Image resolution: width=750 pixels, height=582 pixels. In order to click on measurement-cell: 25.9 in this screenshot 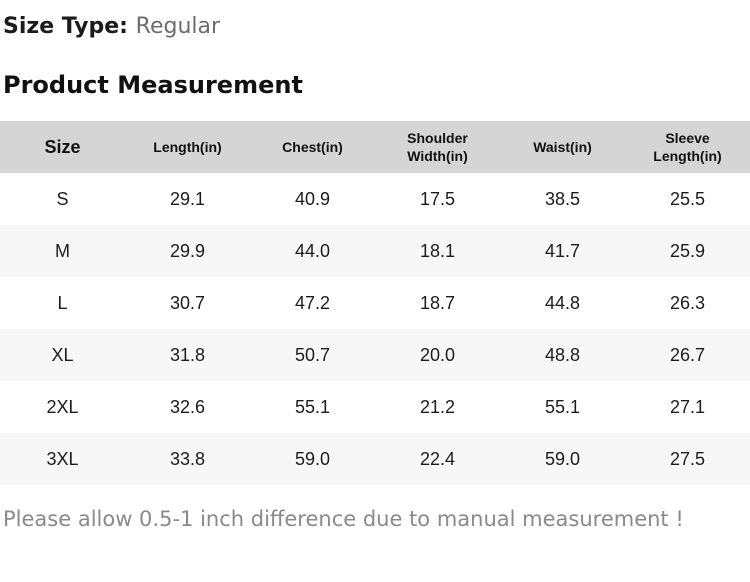, I will do `click(687, 250)`.